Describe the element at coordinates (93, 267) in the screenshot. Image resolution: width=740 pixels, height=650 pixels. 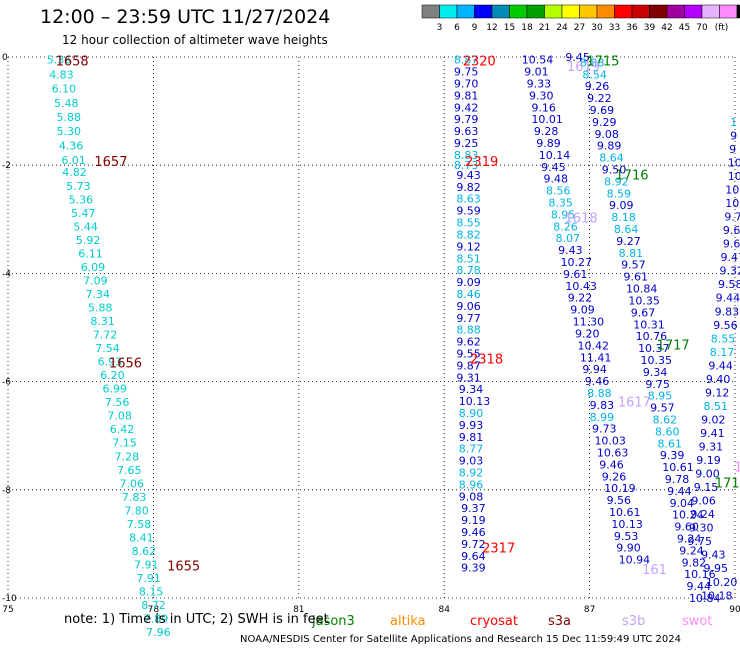
I see `data-point: 6.09` at that location.